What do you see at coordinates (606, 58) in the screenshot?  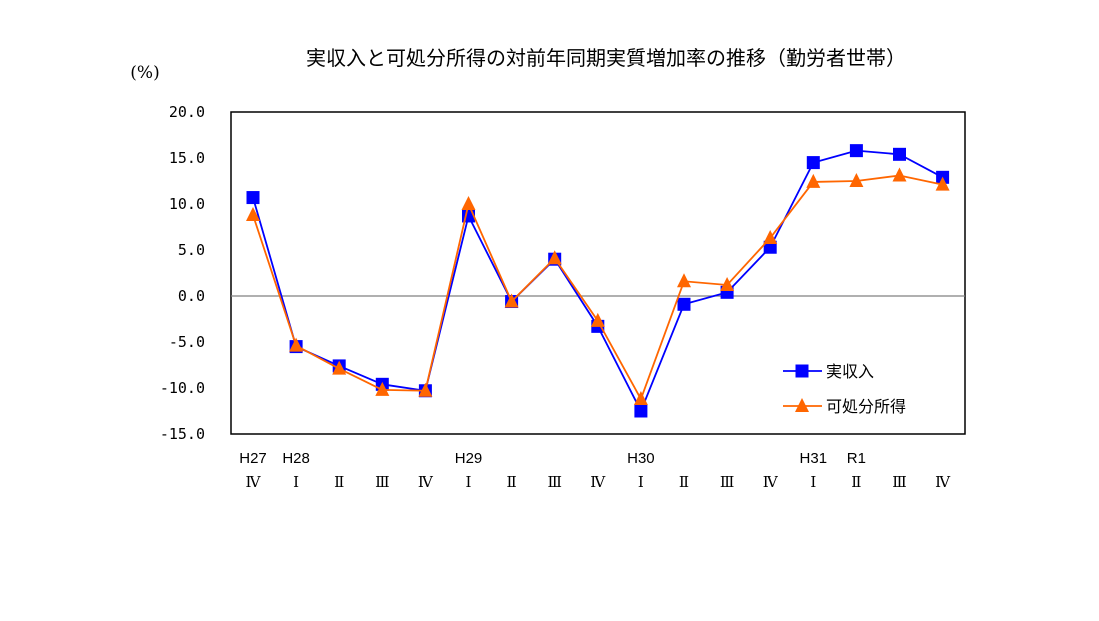 I see `chart-title: 実収入と可処分所得の対前年同期実質増加率の推移（勤労者世帯）` at bounding box center [606, 58].